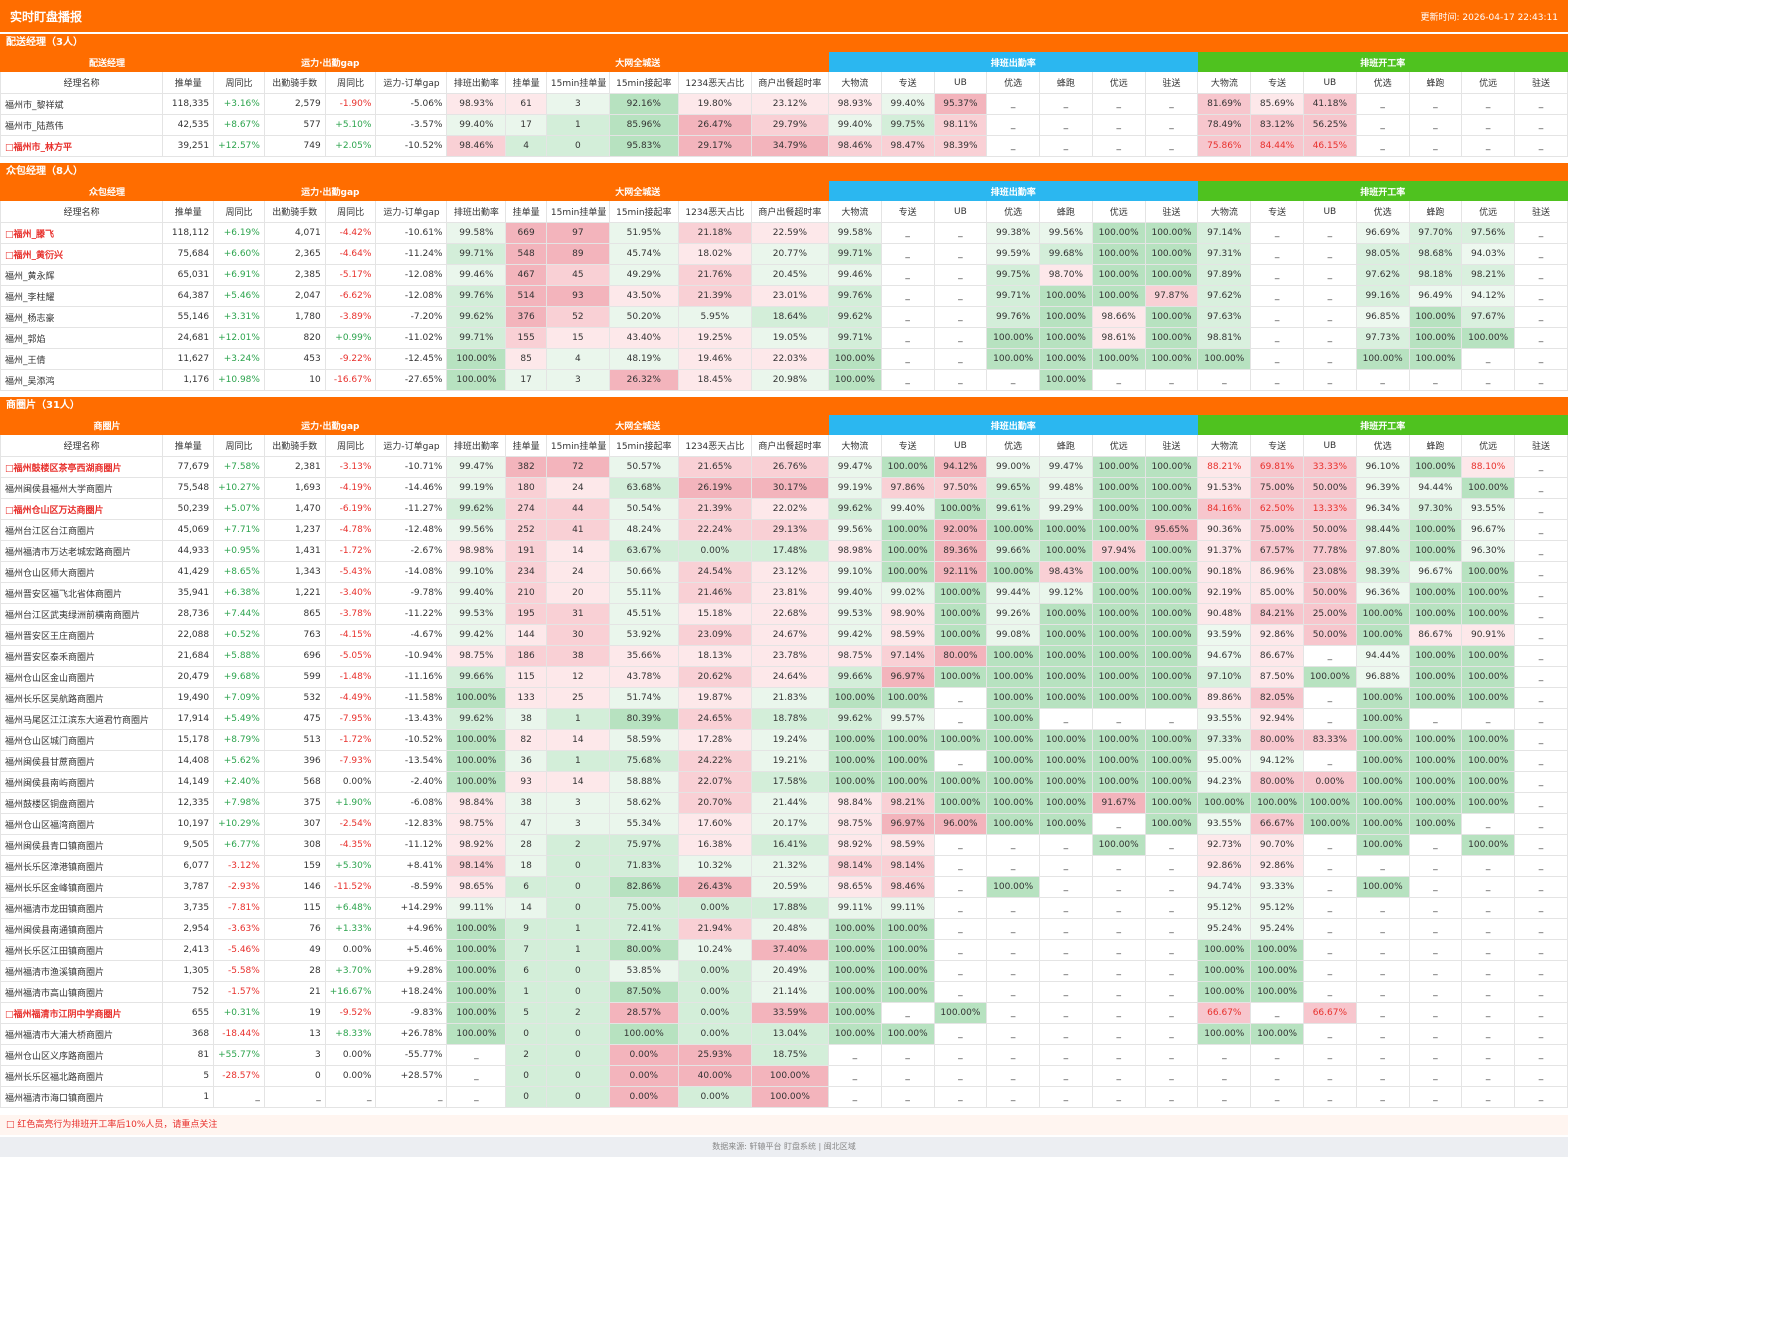 The height and width of the screenshot is (1330, 1776). What do you see at coordinates (82, 740) in the screenshot?
I see `manager-name: 福州仓山区城门商圈片` at bounding box center [82, 740].